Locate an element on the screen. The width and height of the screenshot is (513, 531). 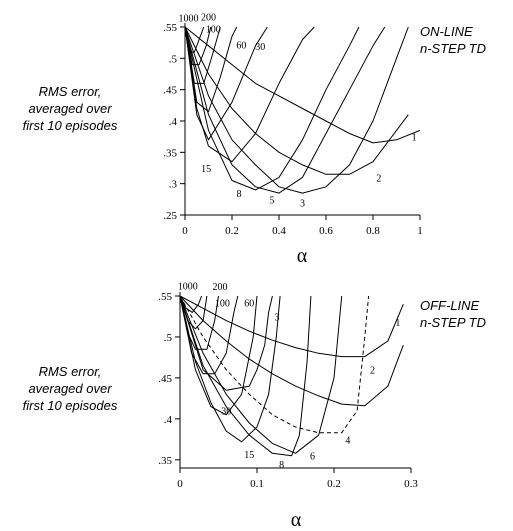
x-tick-label: 0.6 is located at coordinates (326, 231).